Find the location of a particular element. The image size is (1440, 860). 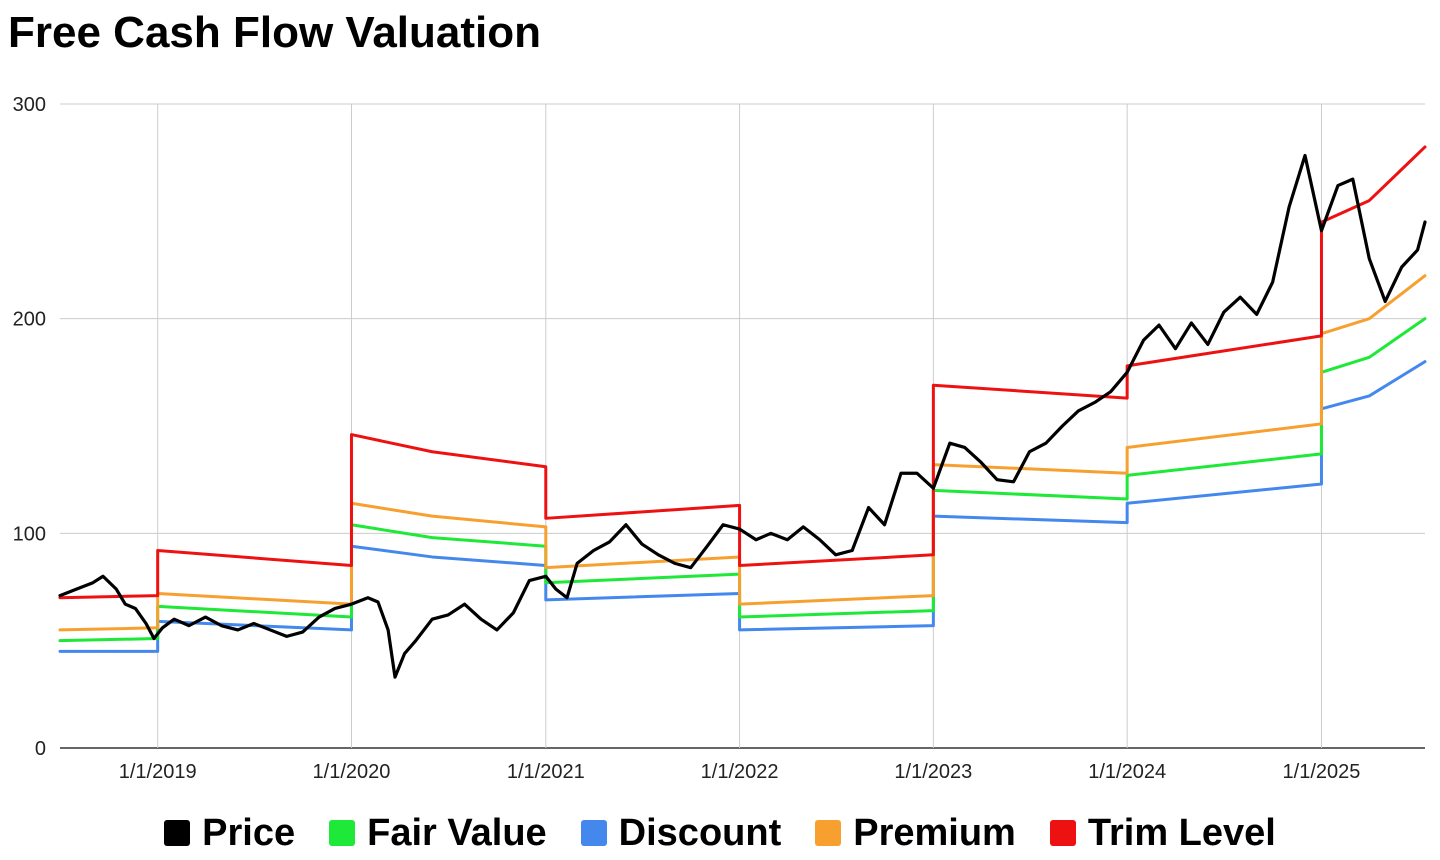

x-tick-label: 1/1/2019 is located at coordinates (158, 772).